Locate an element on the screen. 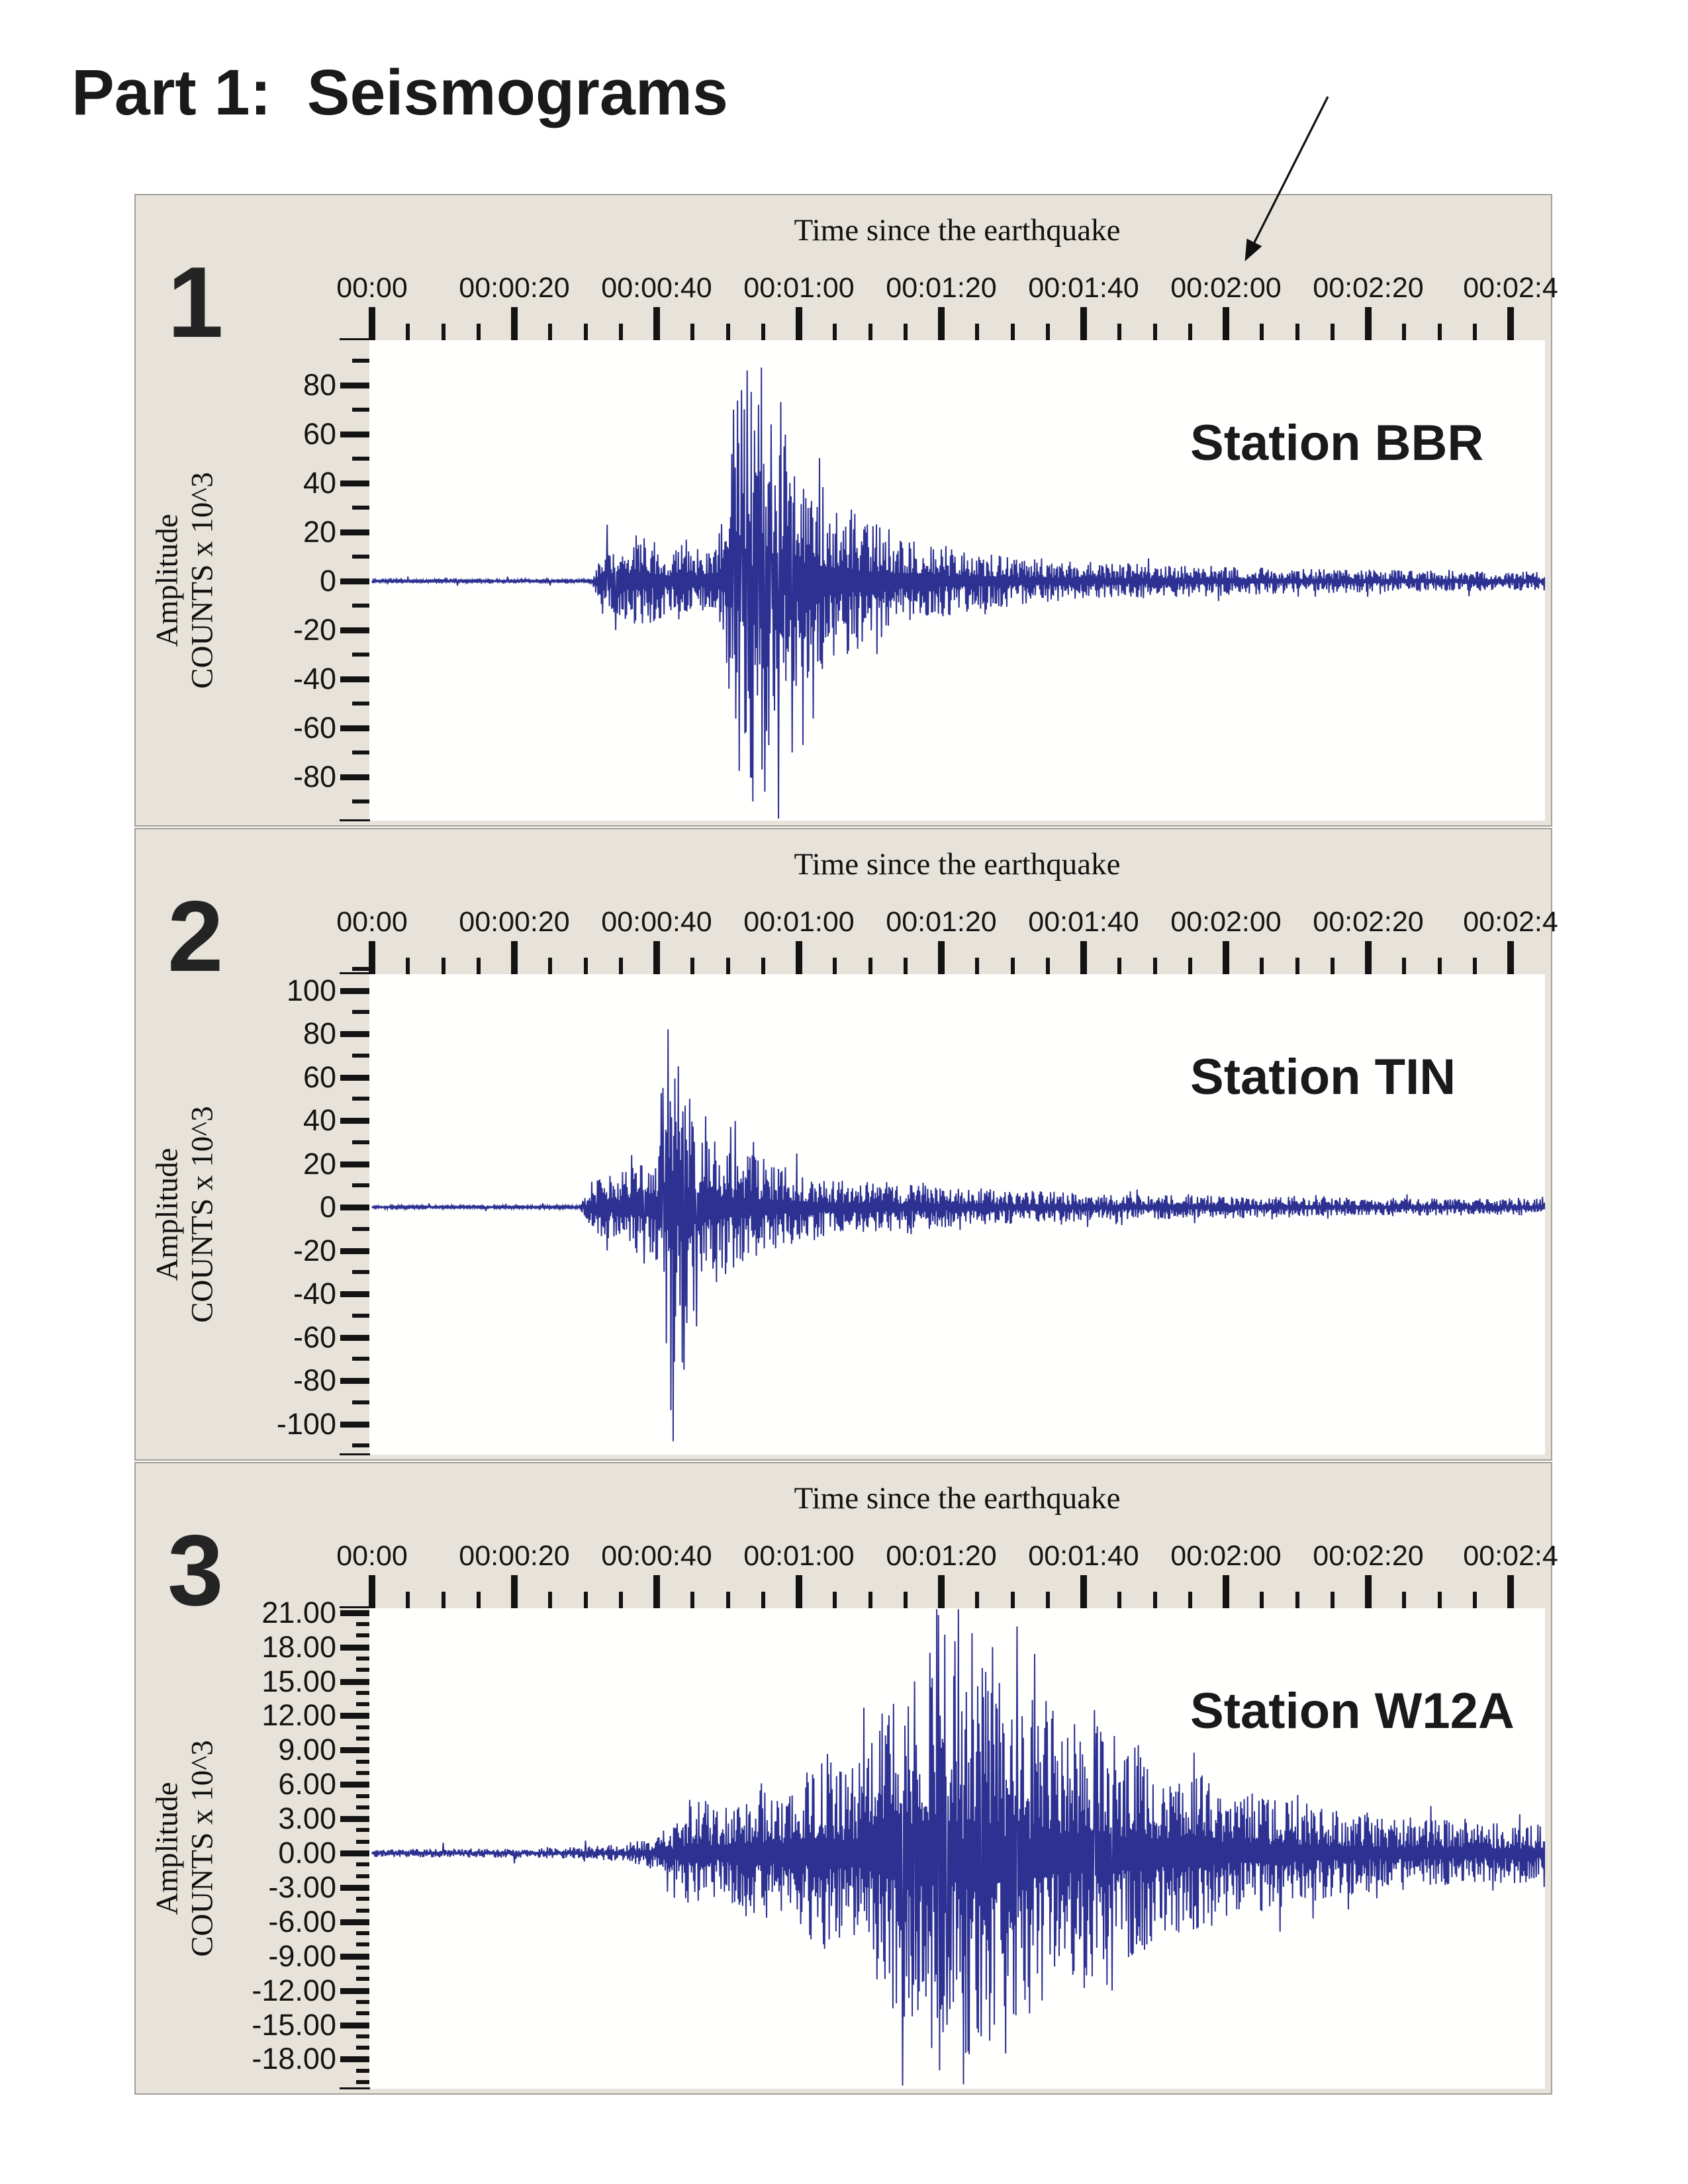 The height and width of the screenshot is (2184, 1688). time-tick-label: 00:02:20 is located at coordinates (1368, 1556).